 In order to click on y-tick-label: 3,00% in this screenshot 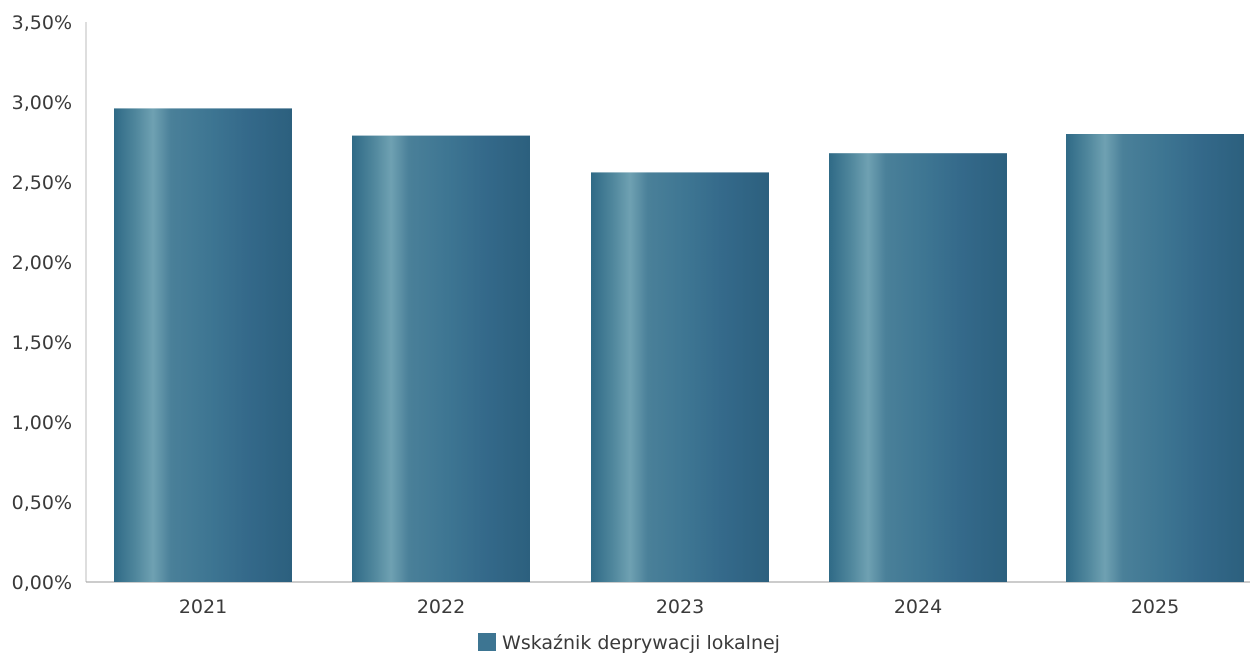, I will do `click(42, 103)`.